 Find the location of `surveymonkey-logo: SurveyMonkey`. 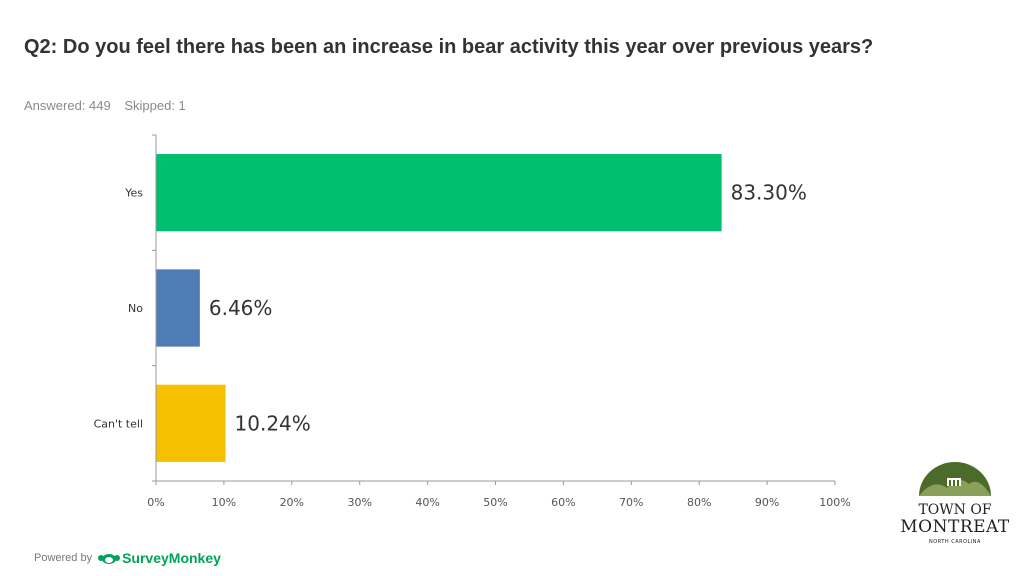

surveymonkey-logo: SurveyMonkey is located at coordinates (159, 558).